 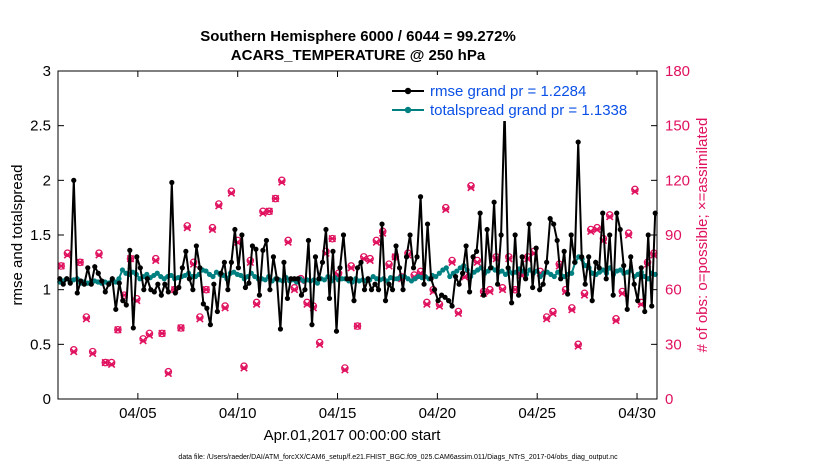 I want to click on y-tick-left-label: 0.5, so click(x=40, y=344).